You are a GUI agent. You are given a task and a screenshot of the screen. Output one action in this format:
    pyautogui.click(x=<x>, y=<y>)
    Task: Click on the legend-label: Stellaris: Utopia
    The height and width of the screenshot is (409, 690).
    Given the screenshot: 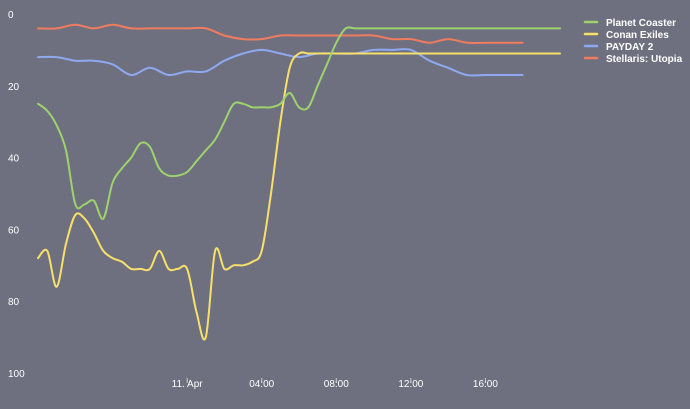 What is the action you would take?
    pyautogui.click(x=644, y=59)
    